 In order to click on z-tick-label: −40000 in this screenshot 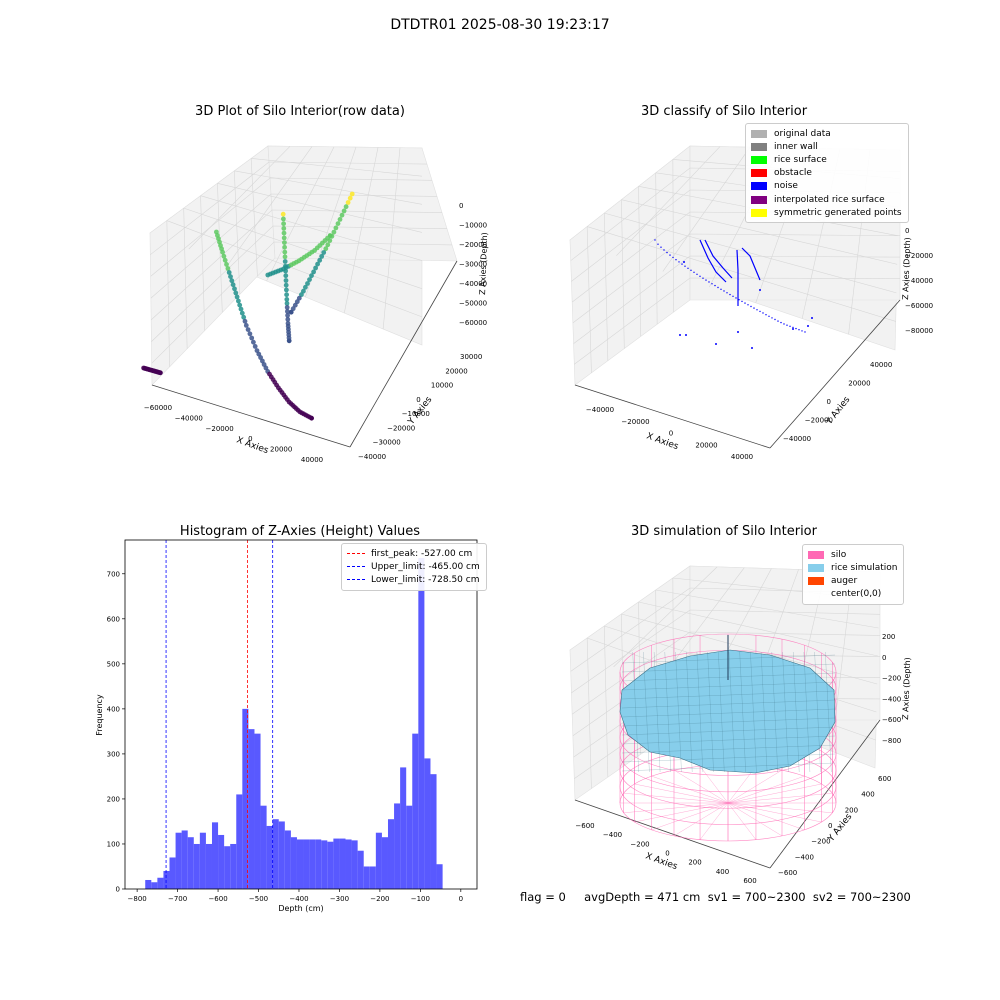, I will do `click(919, 281)`.